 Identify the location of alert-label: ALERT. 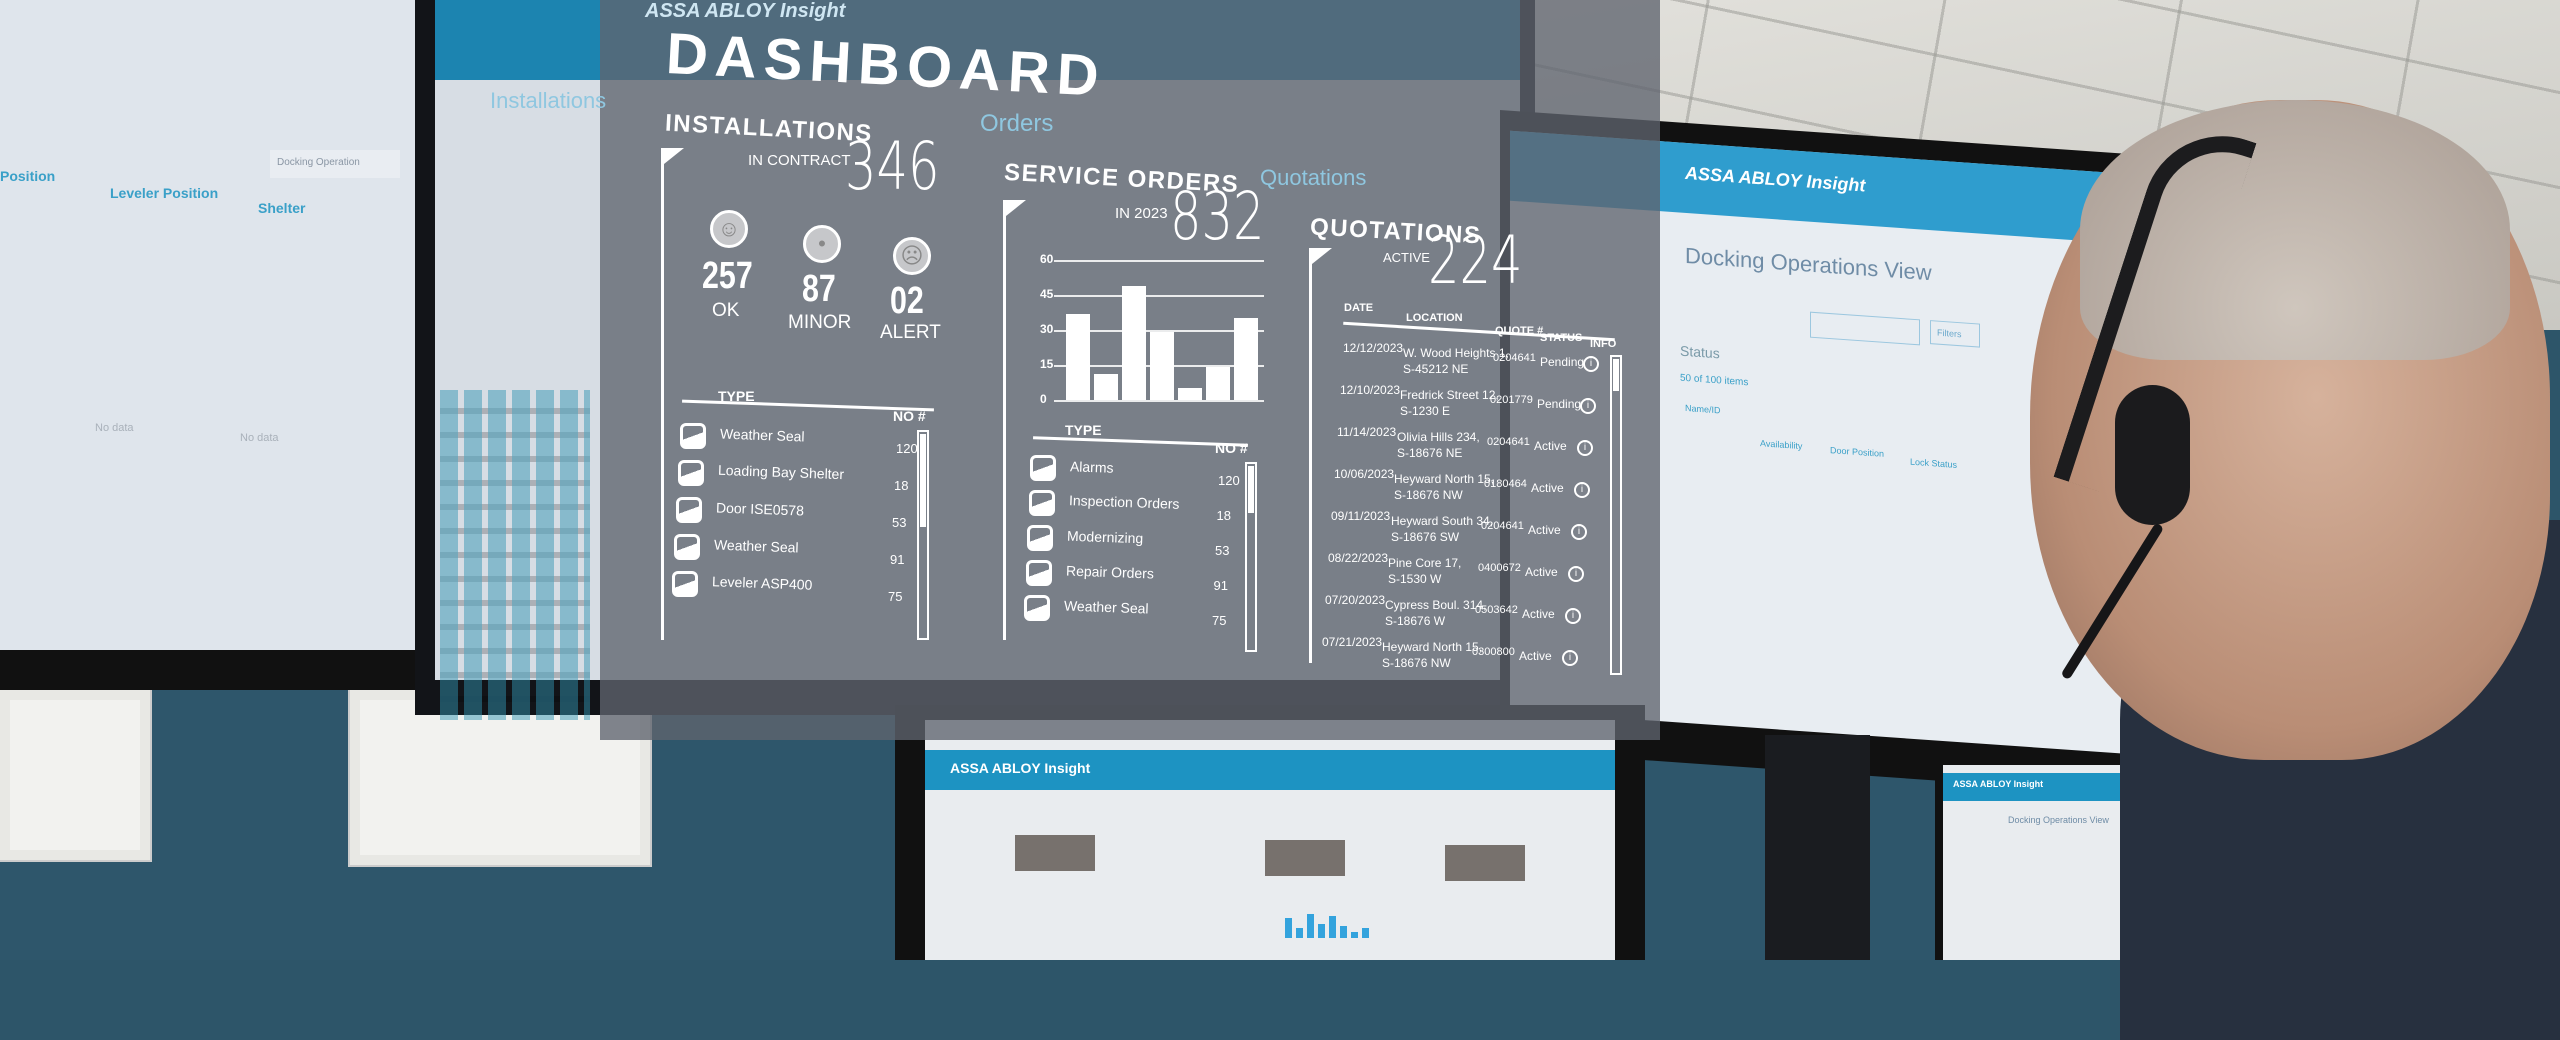
(910, 332).